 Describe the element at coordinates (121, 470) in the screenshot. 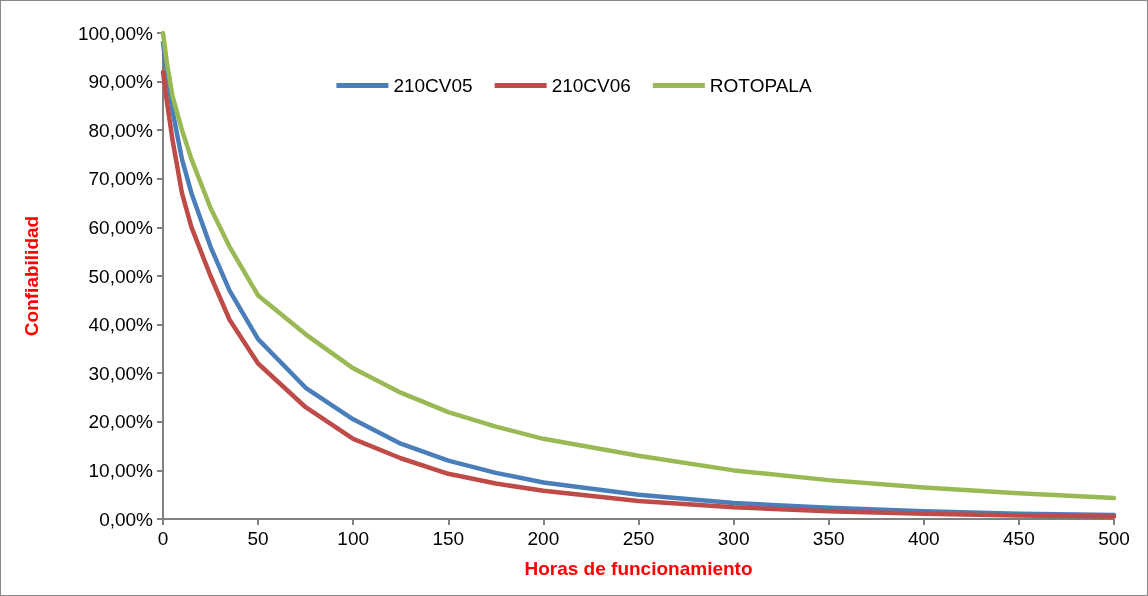

I see `y-tick-label: 10,00%` at that location.